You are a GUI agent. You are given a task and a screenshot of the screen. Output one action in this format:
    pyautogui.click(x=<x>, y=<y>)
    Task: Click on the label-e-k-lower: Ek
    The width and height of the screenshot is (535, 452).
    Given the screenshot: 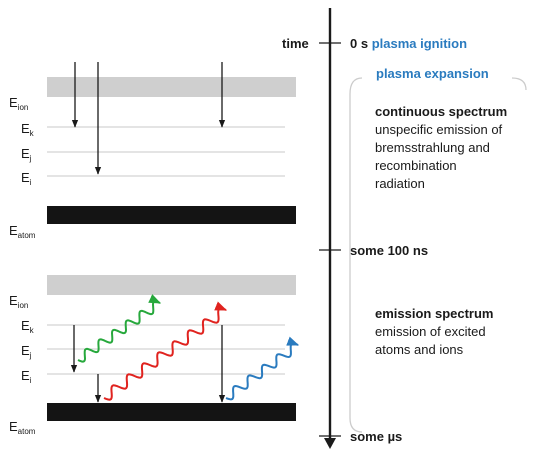 What is the action you would take?
    pyautogui.click(x=28, y=326)
    